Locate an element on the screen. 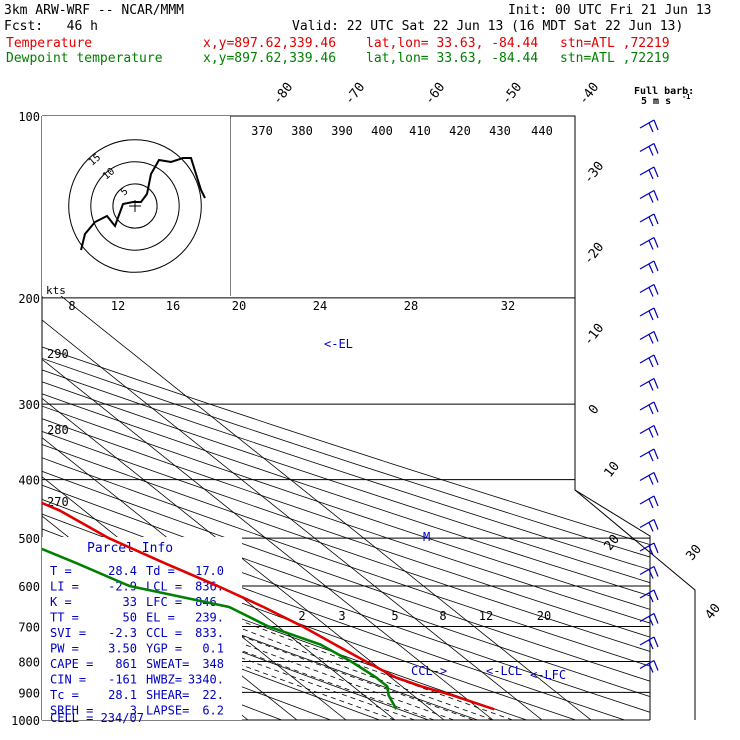 Image resolution: width=740 pixels, height=740 pixels. temperature-xy: x,y=897.62,339.46 is located at coordinates (270, 43).